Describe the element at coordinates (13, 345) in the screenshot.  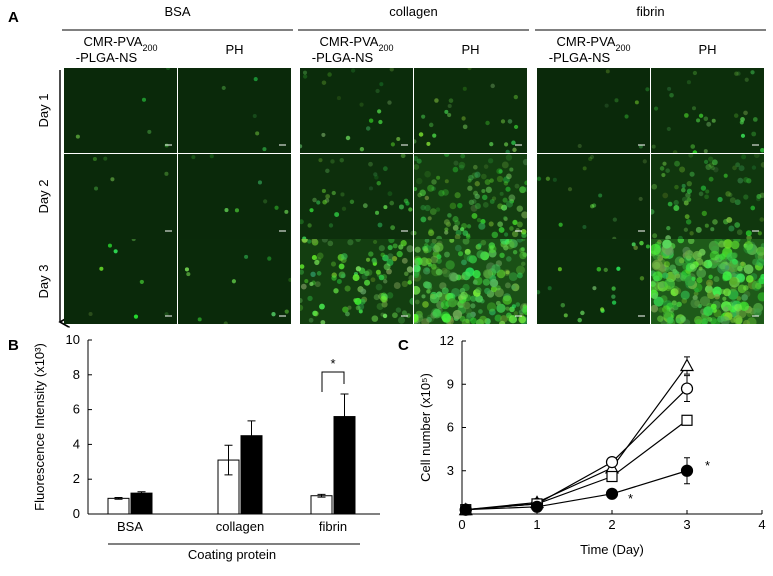
I see `panel-label: B` at that location.